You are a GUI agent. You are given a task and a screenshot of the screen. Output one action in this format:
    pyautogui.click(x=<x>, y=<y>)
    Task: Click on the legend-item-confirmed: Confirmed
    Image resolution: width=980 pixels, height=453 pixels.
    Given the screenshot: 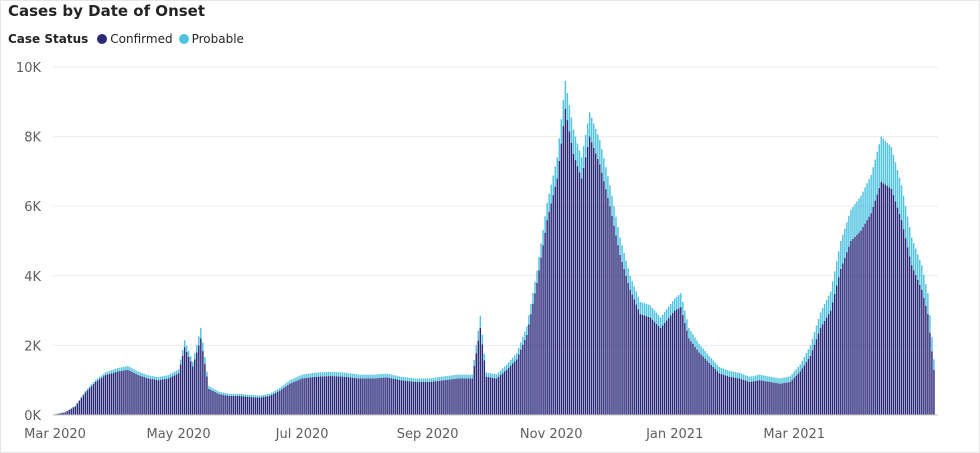 What is the action you would take?
    pyautogui.click(x=135, y=39)
    